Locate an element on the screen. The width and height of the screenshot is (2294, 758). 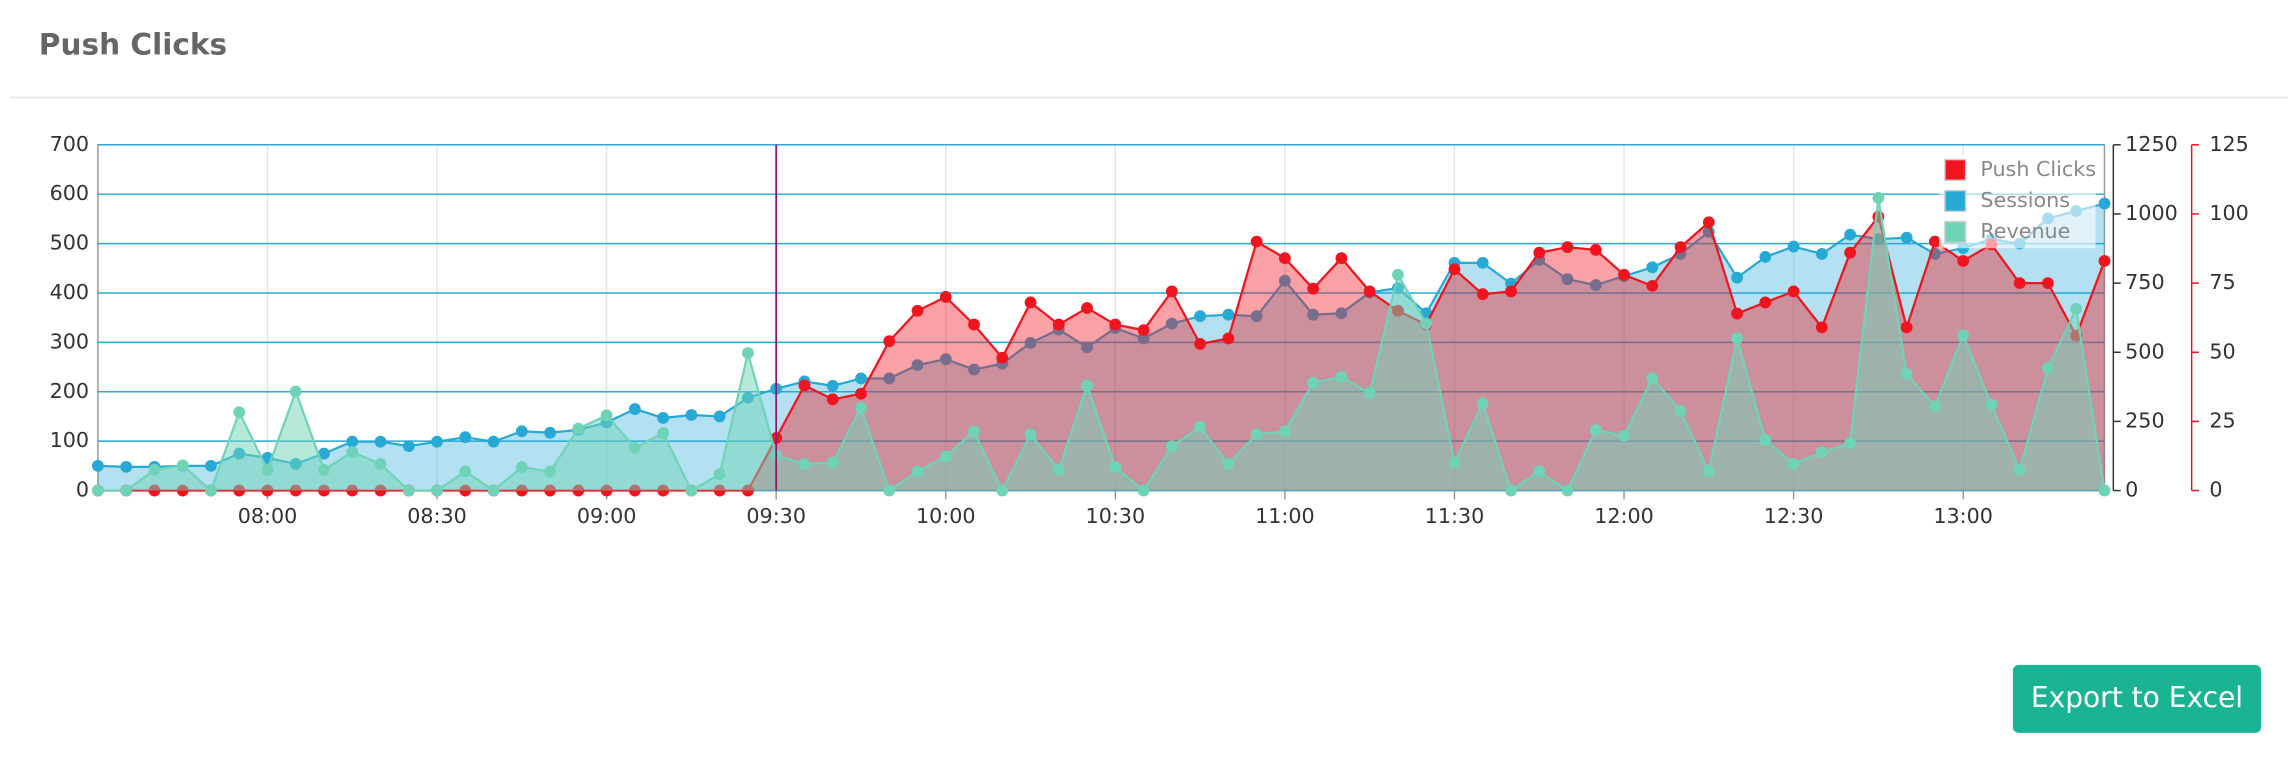
y2-tick-label: 1250 is located at coordinates (2151, 144).